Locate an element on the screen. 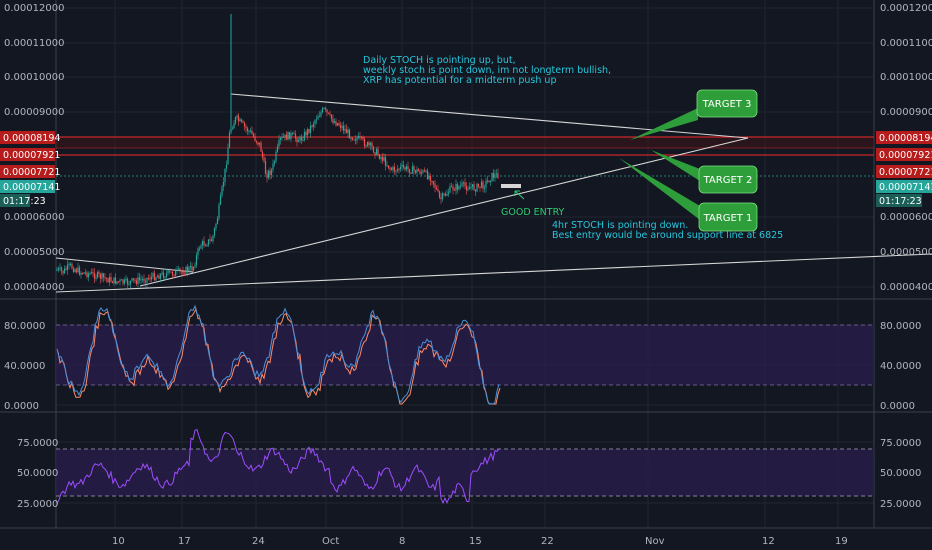  rsi-band is located at coordinates (465, 472).